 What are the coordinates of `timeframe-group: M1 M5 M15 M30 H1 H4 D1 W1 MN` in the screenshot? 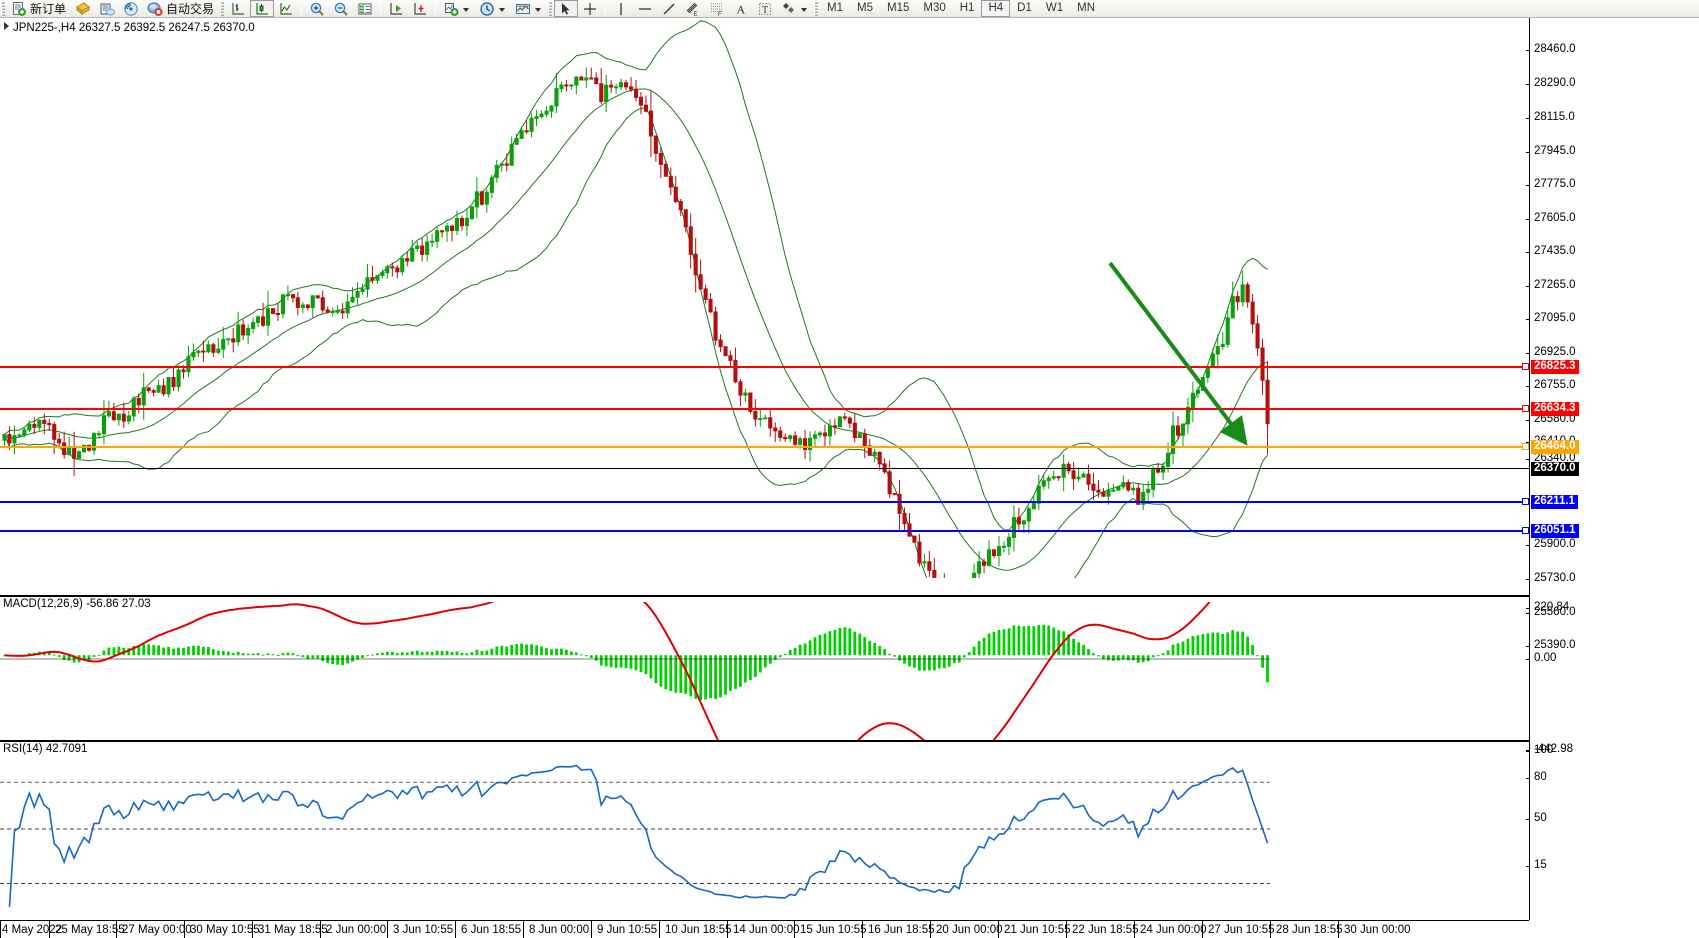 It's located at (961, 8).